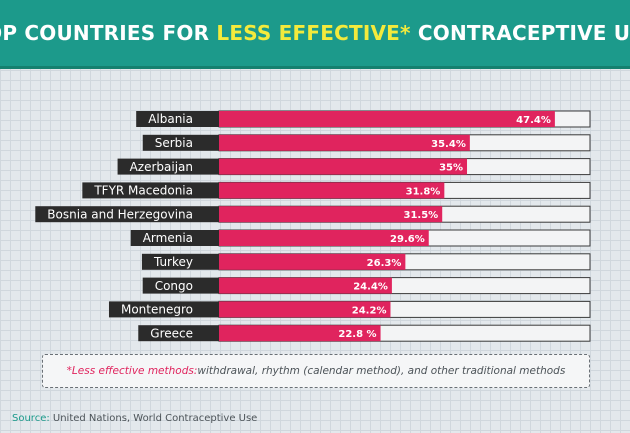  I want to click on value-label: 35.4%, so click(448, 144).